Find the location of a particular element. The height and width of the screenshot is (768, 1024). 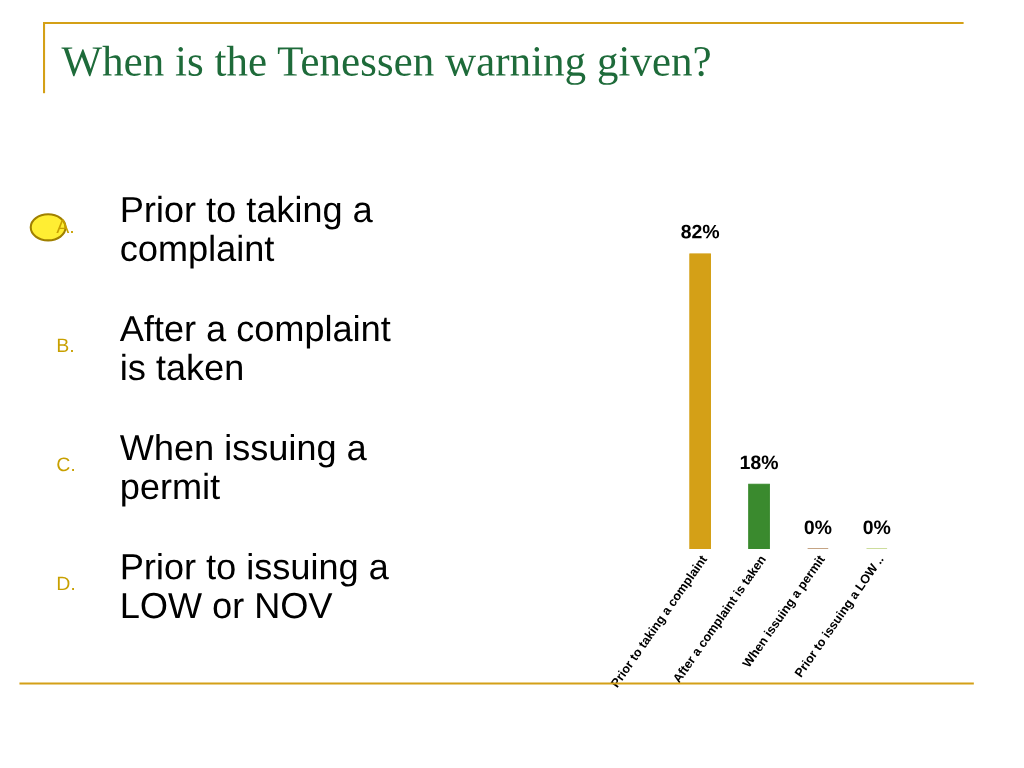

text: Prior to taking a complaint is located at coordinates (247, 232).